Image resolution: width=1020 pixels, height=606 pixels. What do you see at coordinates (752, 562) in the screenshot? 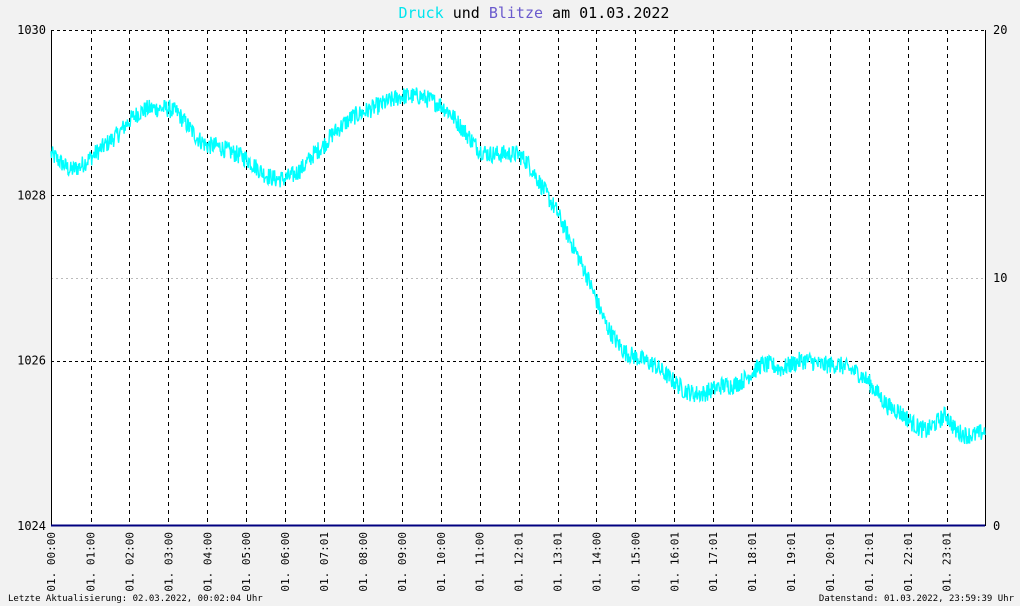
I see `x-tick-label: 01. 18:01` at bounding box center [752, 562].